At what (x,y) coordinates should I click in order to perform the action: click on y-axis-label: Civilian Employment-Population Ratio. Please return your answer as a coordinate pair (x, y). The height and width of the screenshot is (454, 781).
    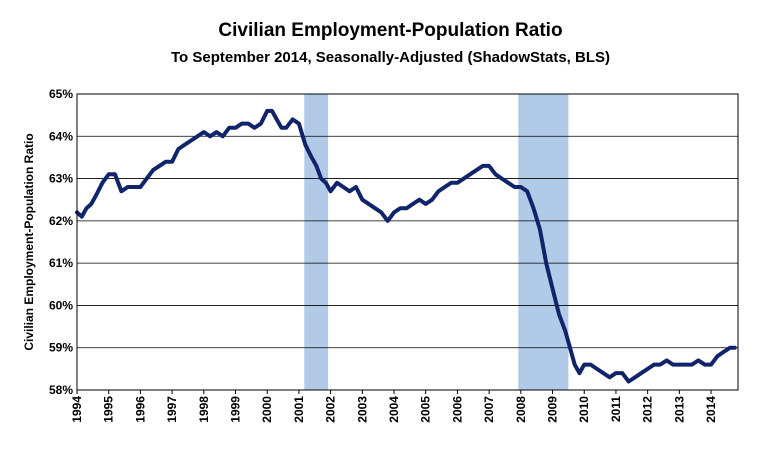
    Looking at the image, I should click on (29, 241).